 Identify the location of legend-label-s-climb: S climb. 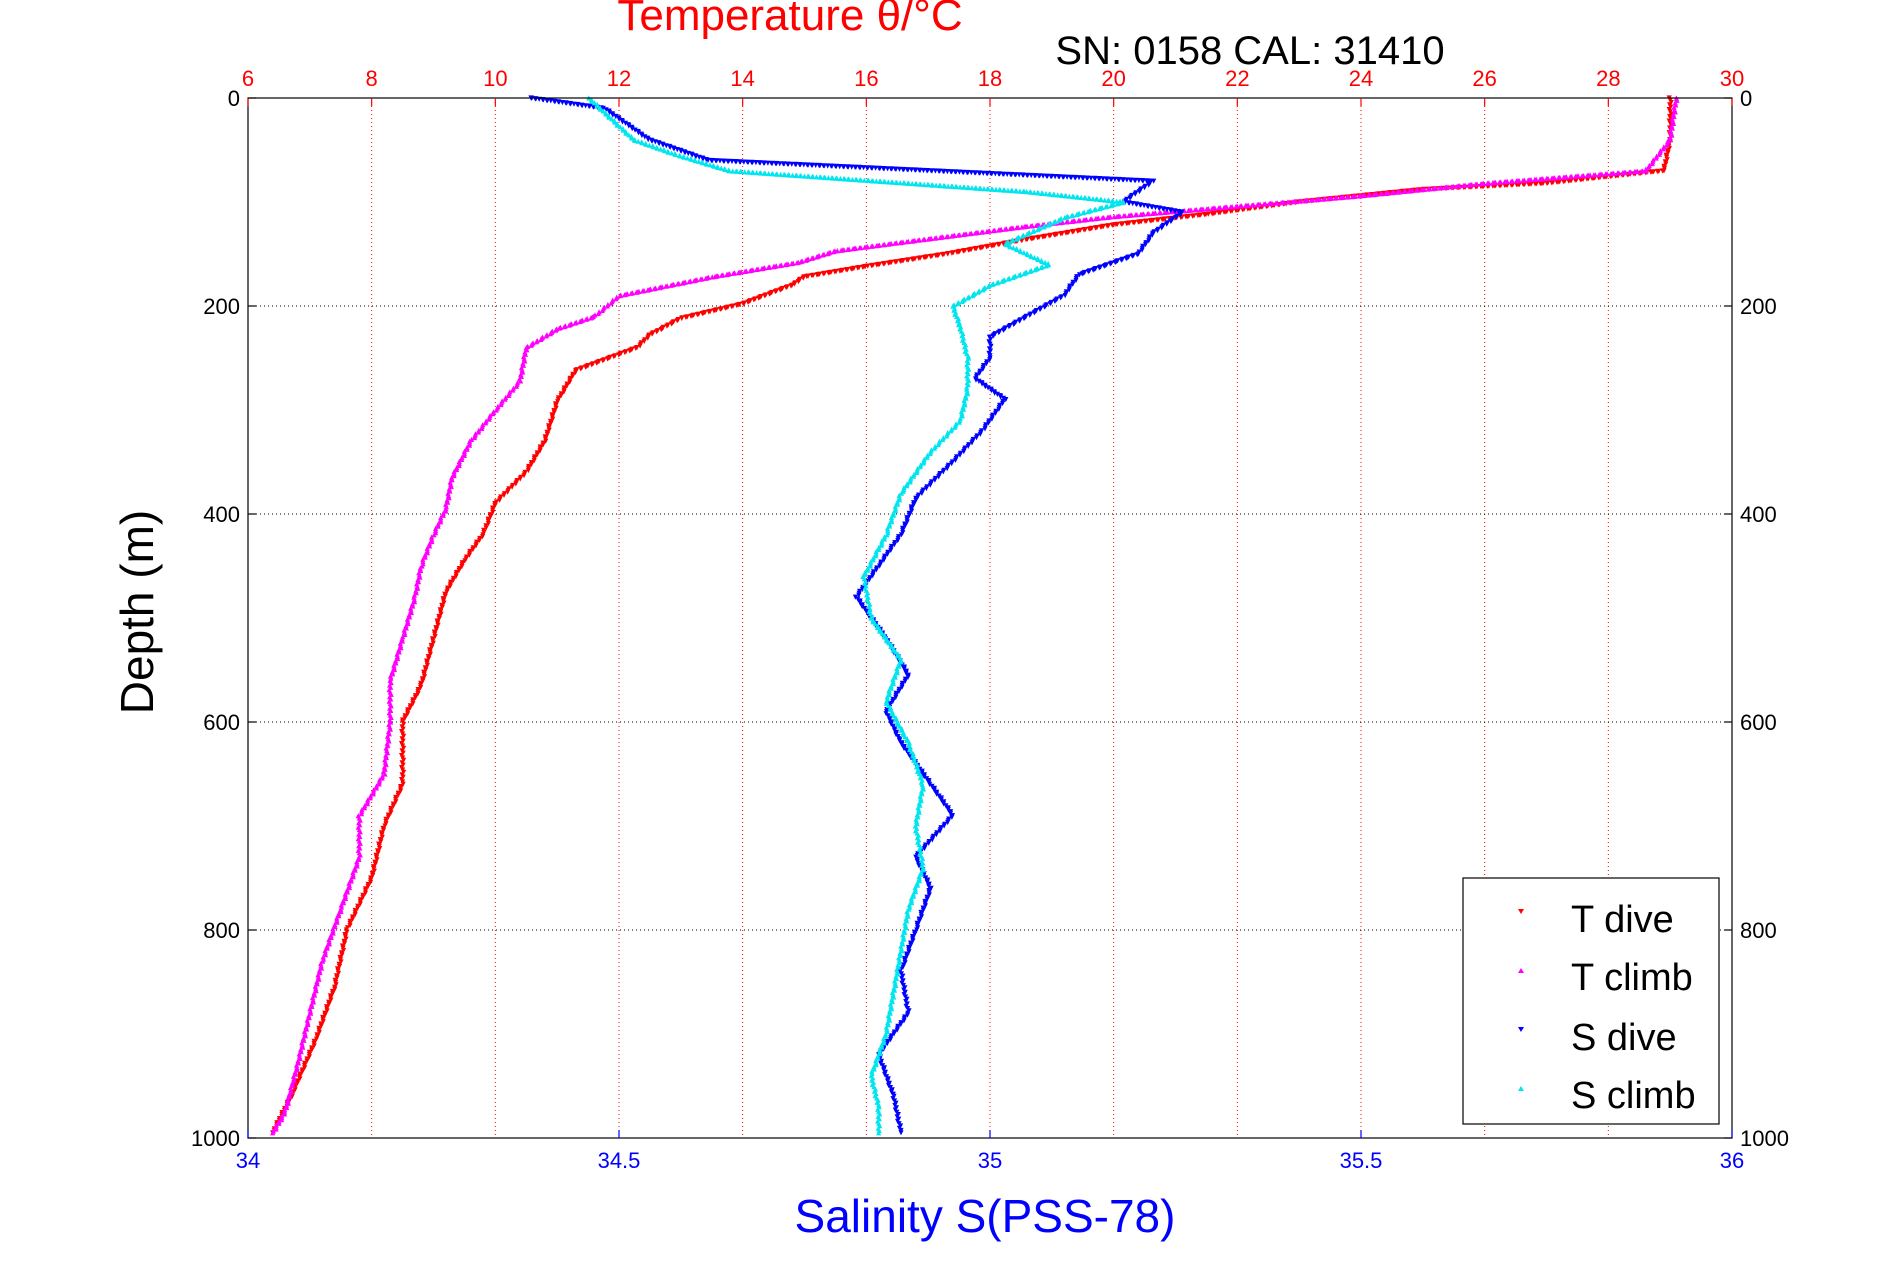
(1633, 1096).